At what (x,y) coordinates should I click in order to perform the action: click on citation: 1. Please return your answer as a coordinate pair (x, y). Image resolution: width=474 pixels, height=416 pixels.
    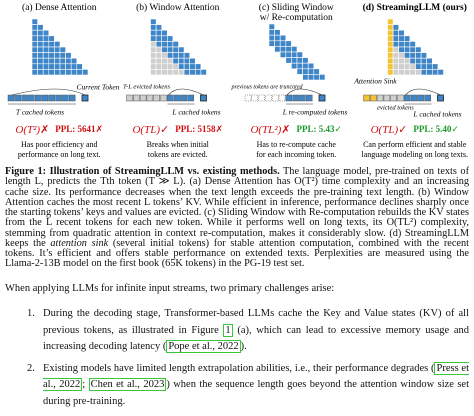
    Looking at the image, I should click on (228, 330).